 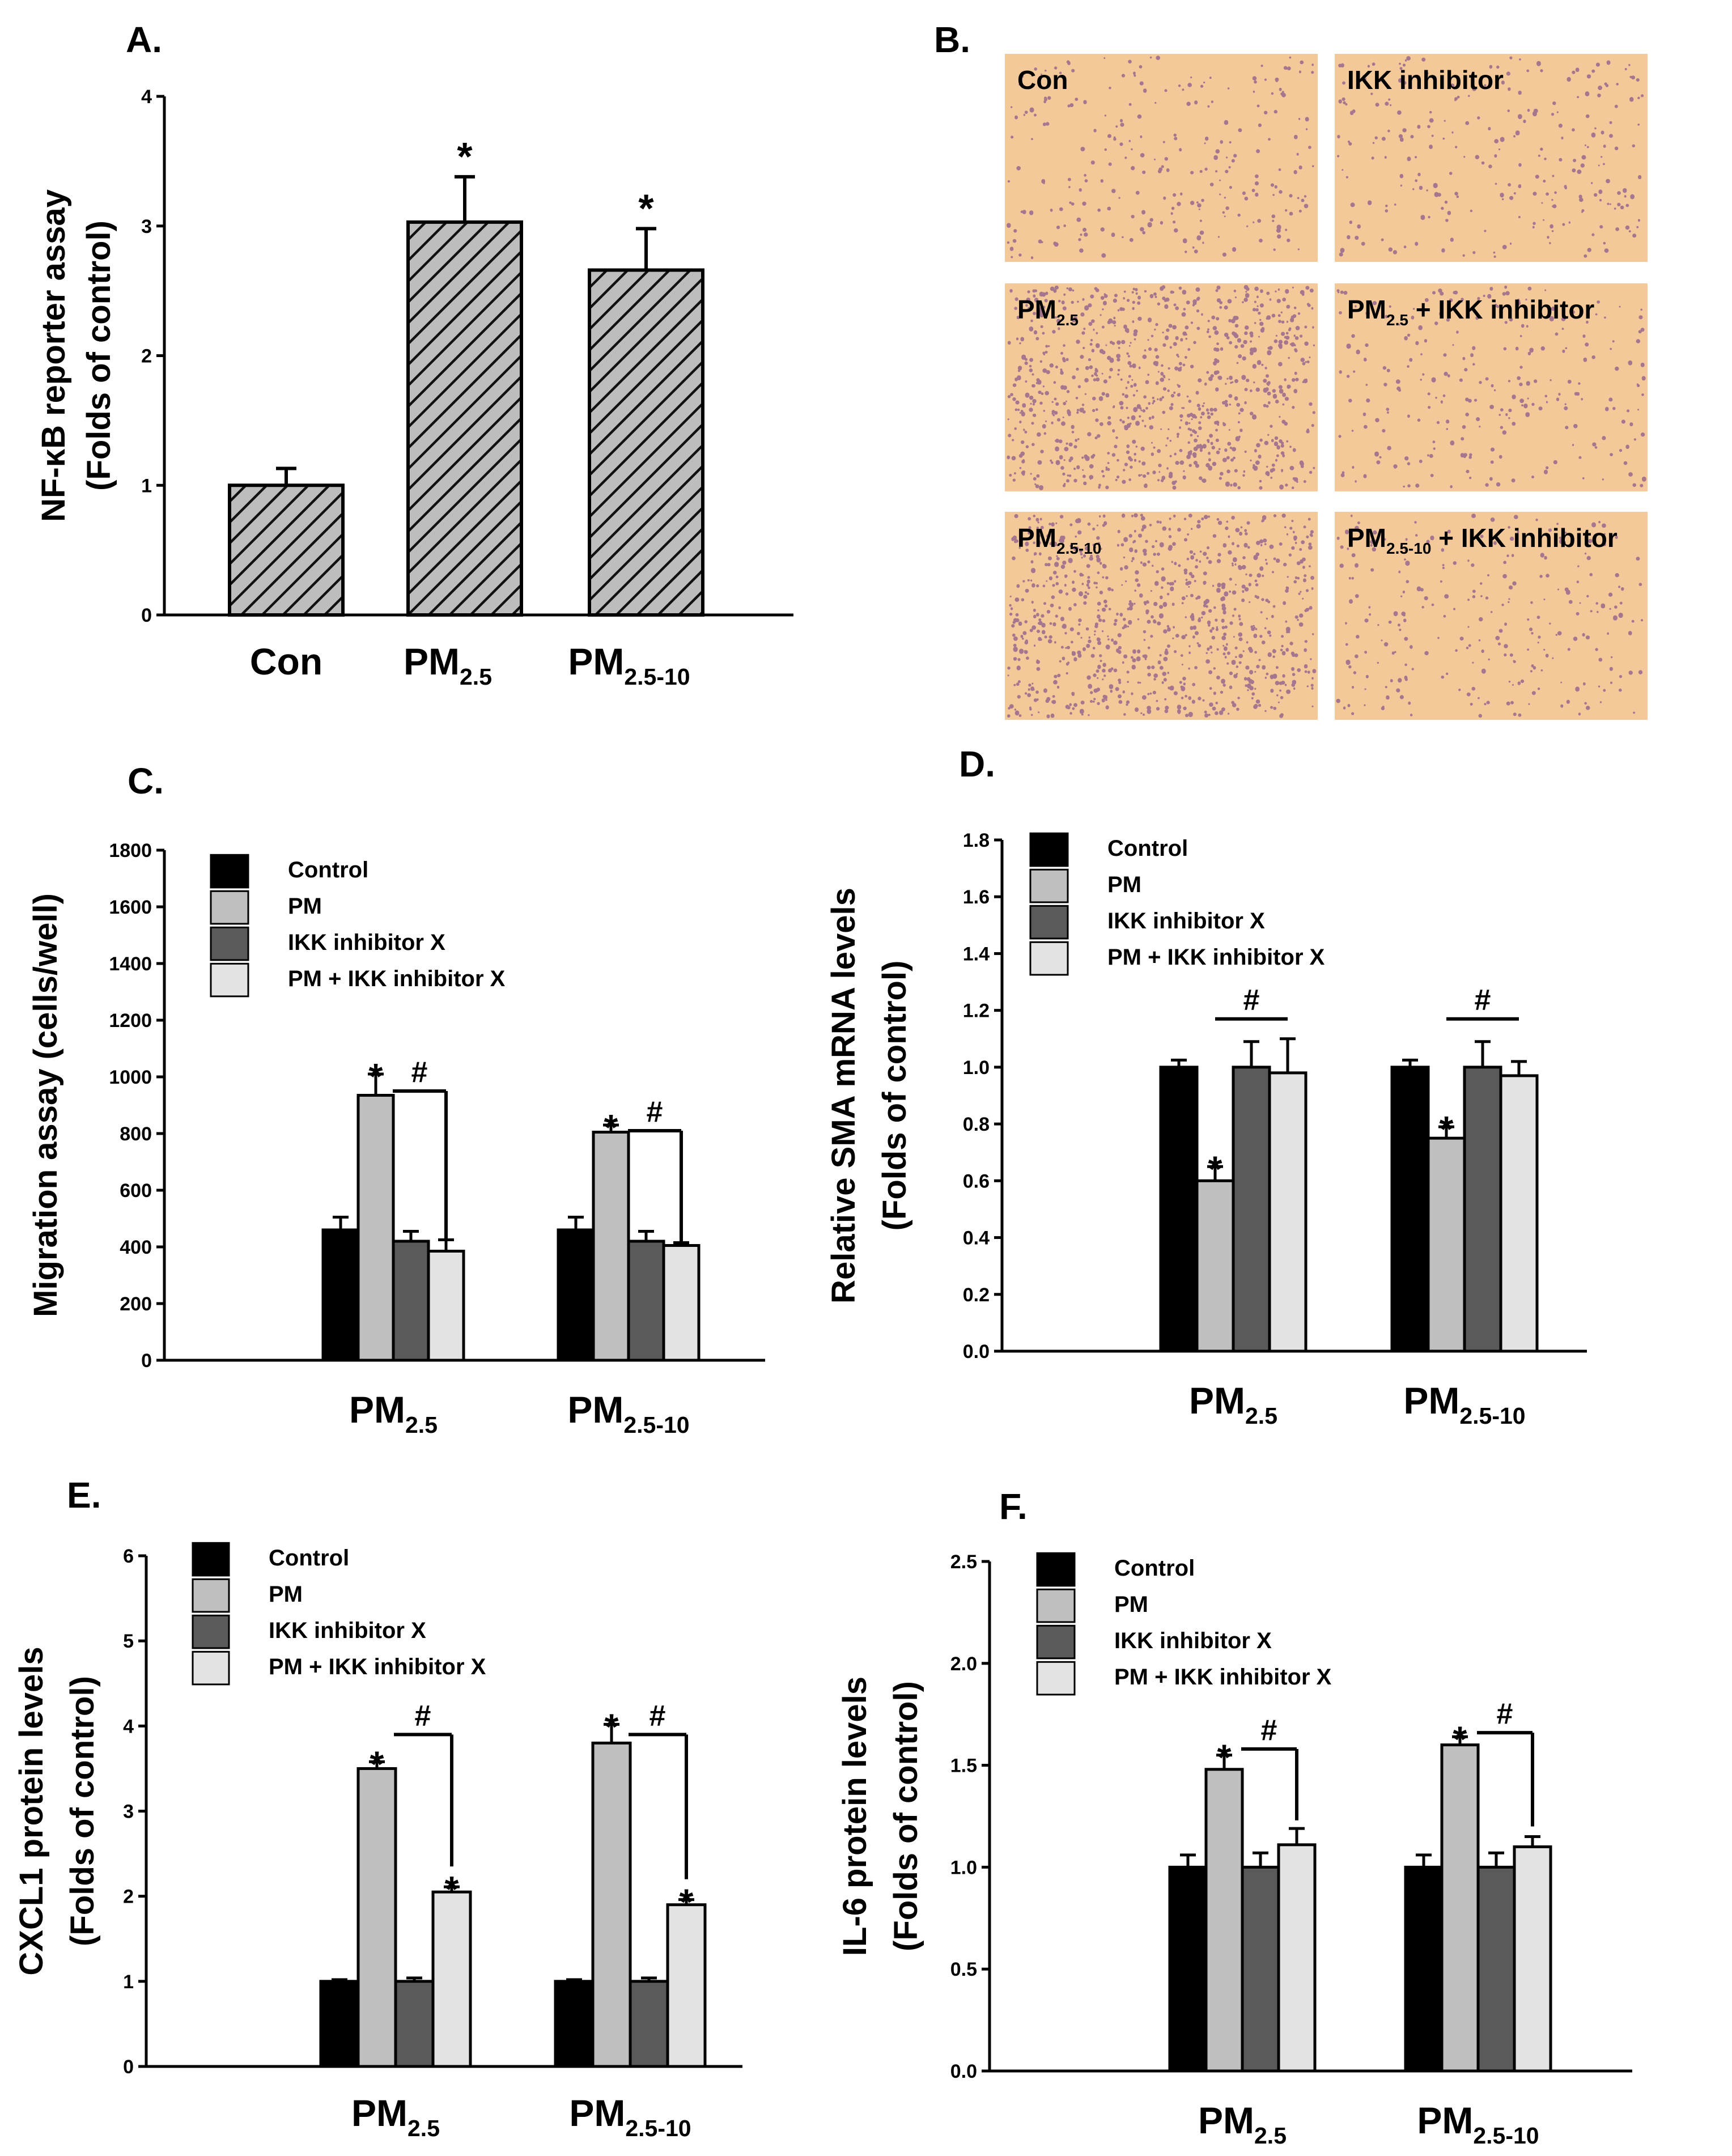 What do you see at coordinates (1491, 387) in the screenshot?
I see `micrograph-4: PM2.5 + IKK inhibitor` at bounding box center [1491, 387].